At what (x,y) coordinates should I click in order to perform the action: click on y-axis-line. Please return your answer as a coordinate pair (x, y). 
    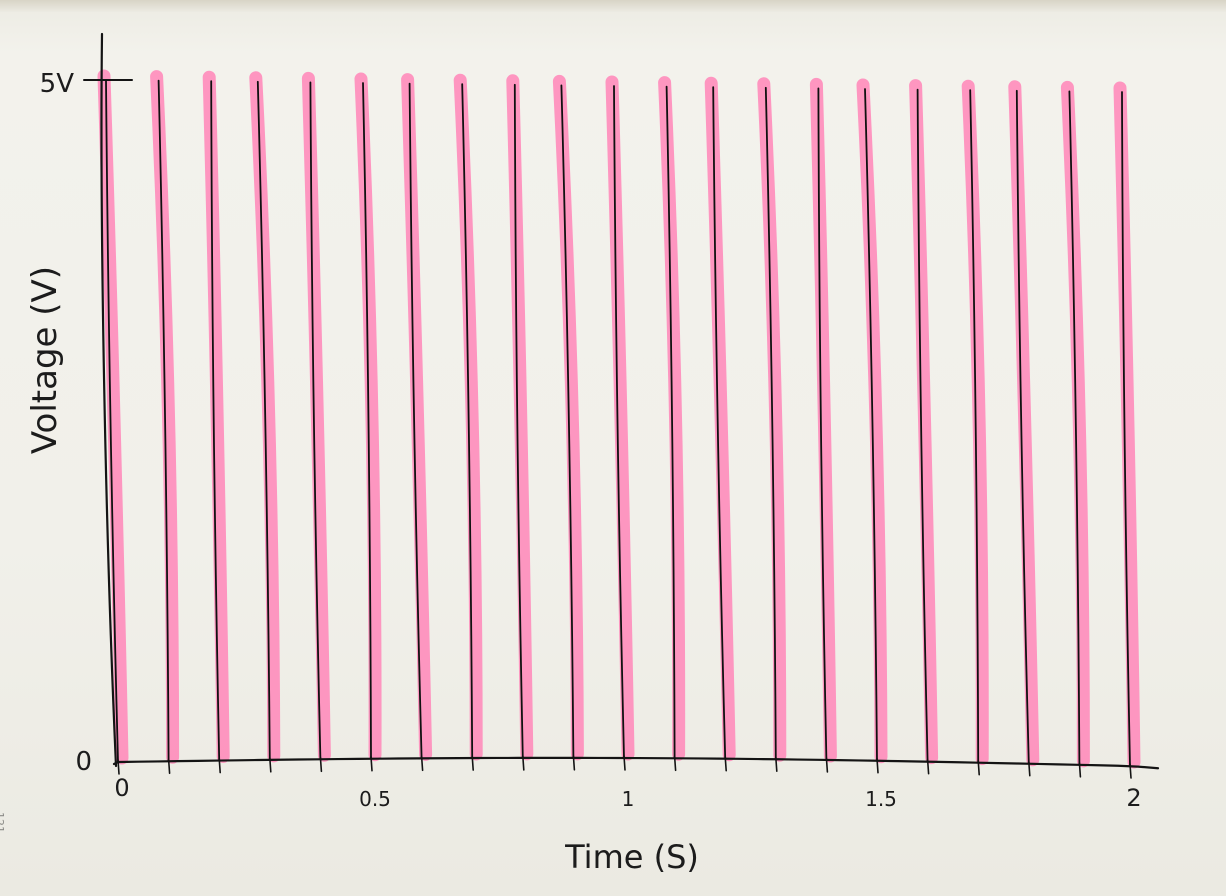
    Looking at the image, I should click on (109, 400).